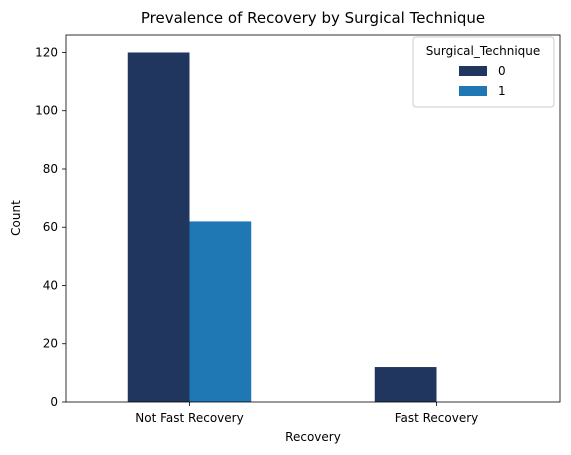 Image resolution: width=571 pixels, height=455 pixels. Describe the element at coordinates (189, 418) in the screenshot. I see `x-tick-label: Not Fast Recovery` at that location.